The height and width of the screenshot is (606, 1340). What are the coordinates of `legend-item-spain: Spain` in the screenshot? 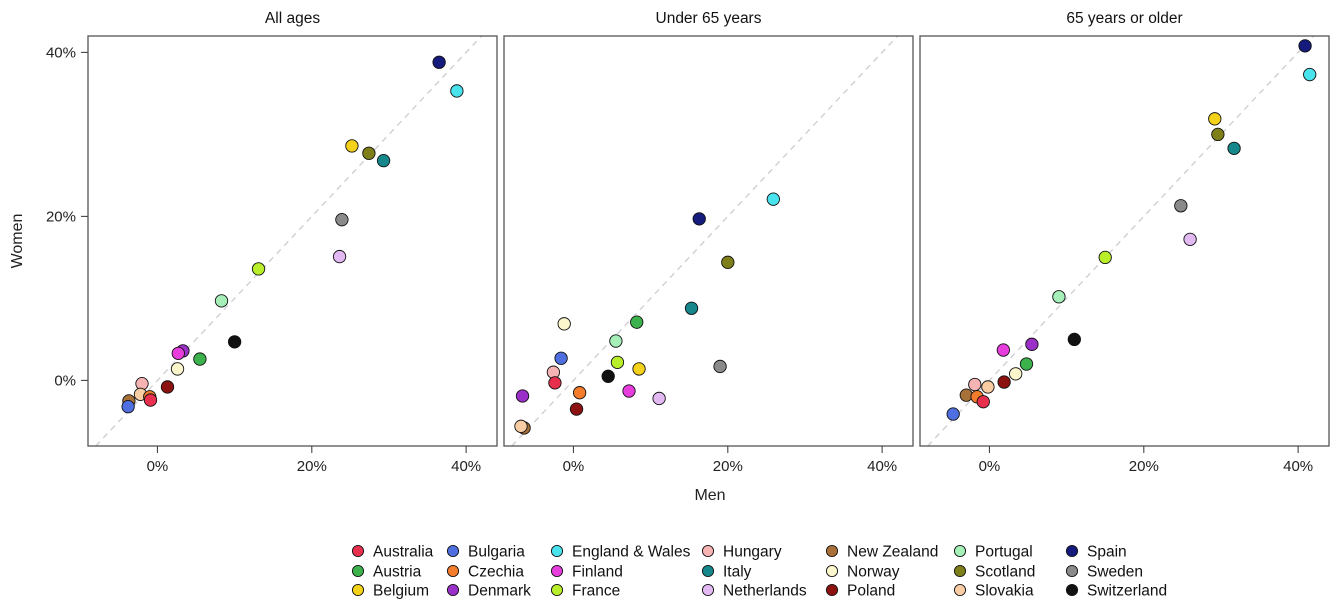 It's located at (1096, 552).